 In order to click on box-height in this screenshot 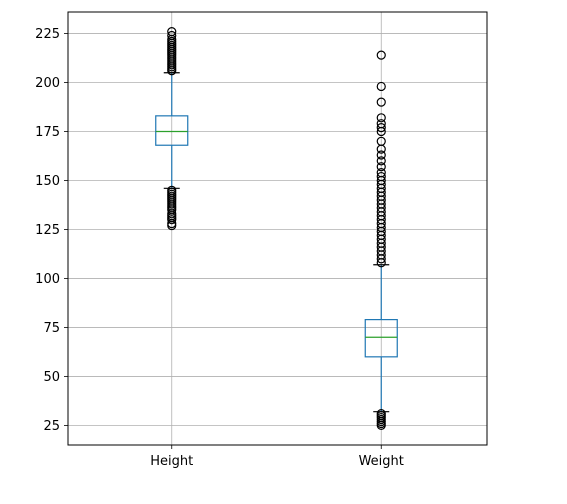, I will do `click(172, 128)`.